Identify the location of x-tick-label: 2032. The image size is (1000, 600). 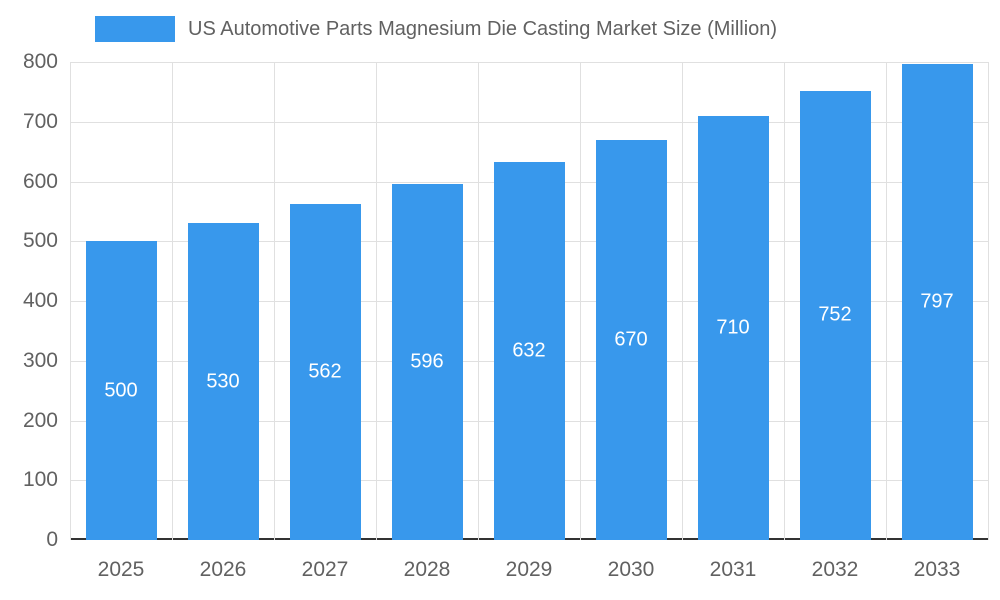
(835, 569).